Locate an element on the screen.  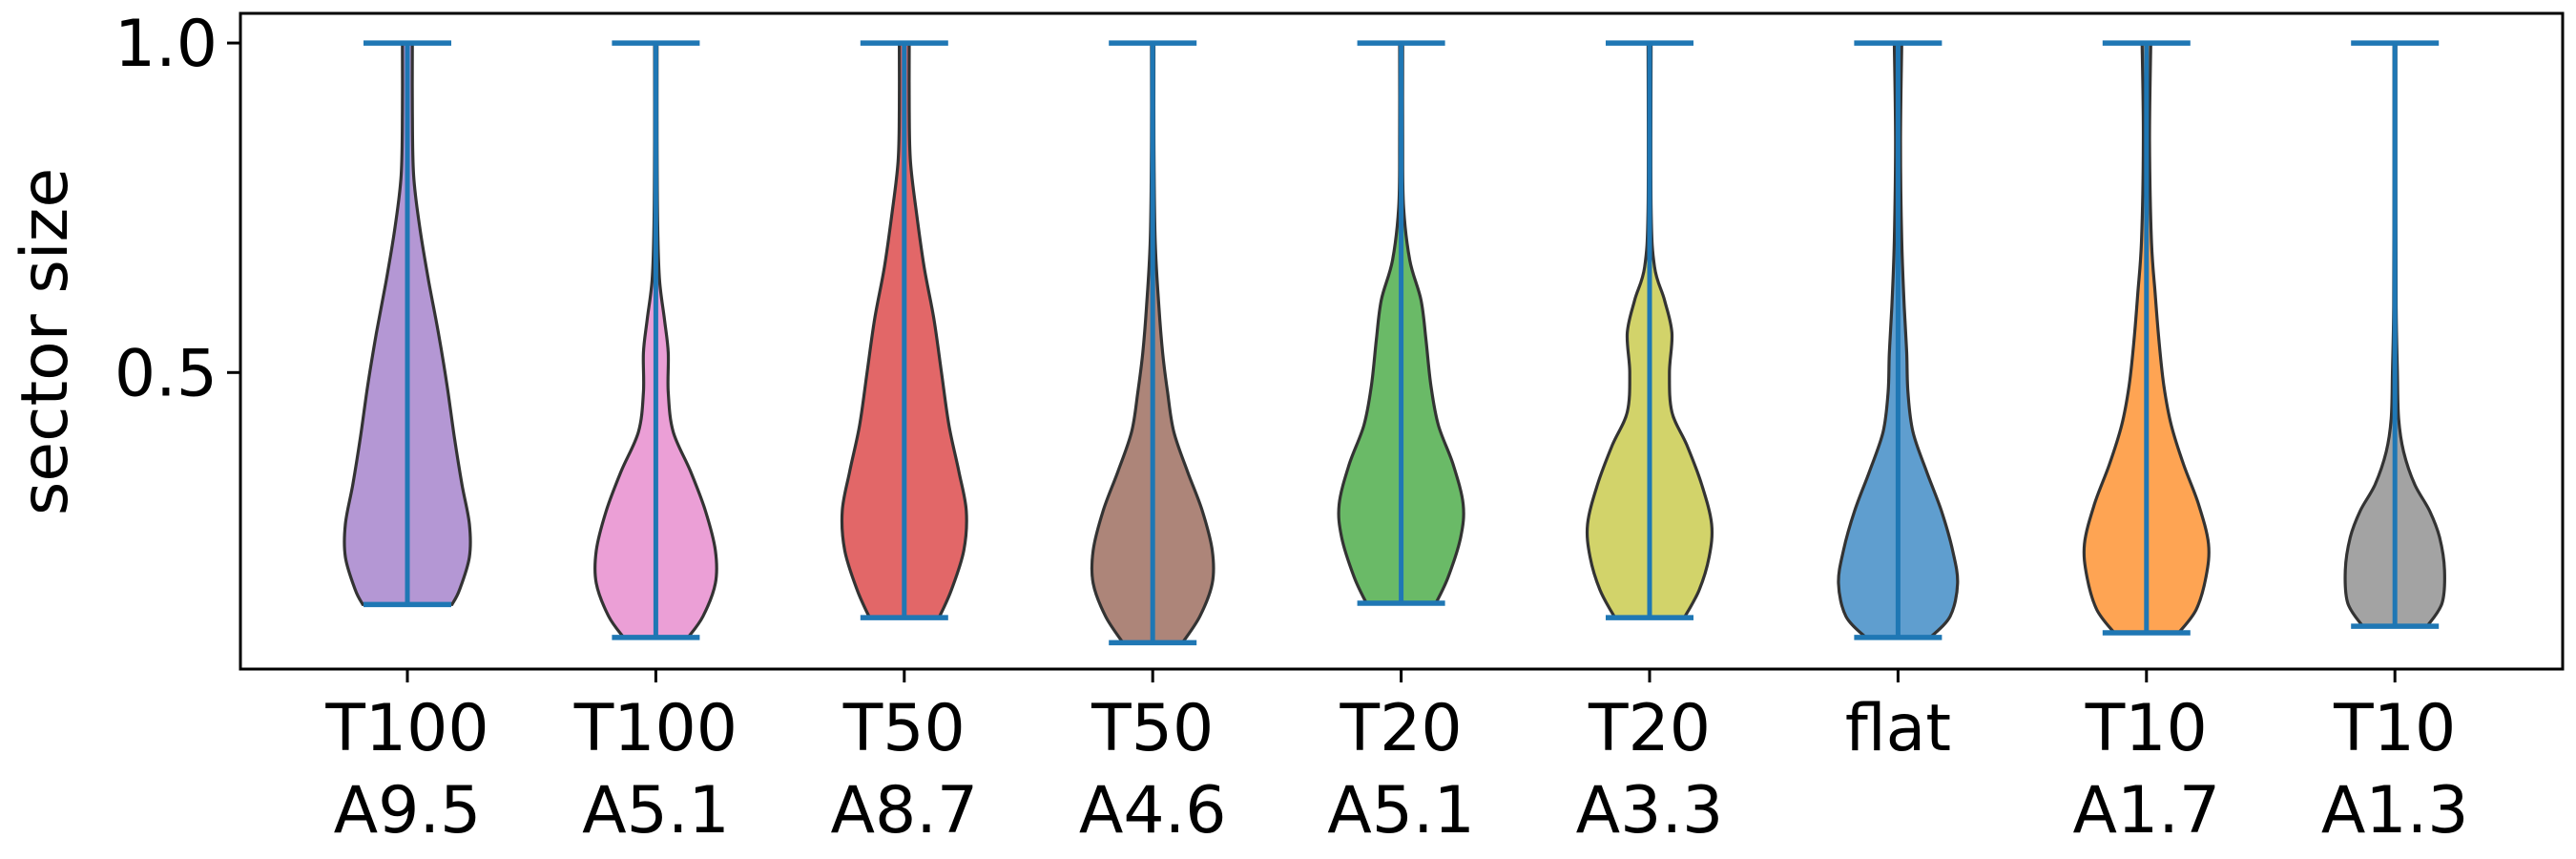
x-tick-label-line1: flat is located at coordinates (1898, 728).